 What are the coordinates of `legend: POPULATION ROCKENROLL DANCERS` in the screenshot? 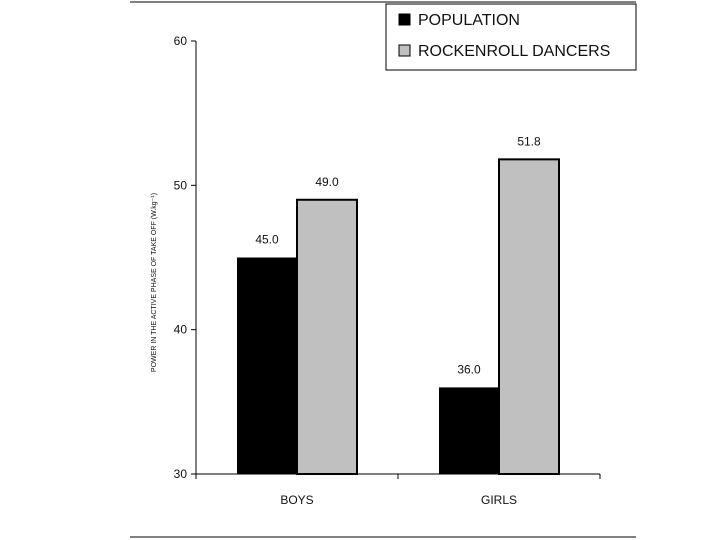 It's located at (511, 37).